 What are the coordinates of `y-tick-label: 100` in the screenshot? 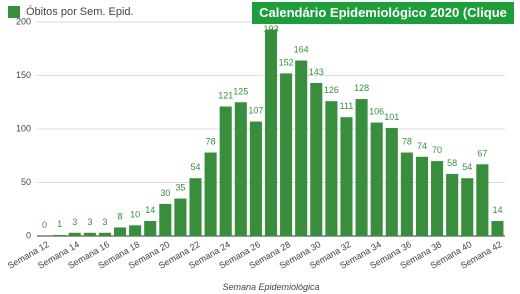 It's located at (23, 128).